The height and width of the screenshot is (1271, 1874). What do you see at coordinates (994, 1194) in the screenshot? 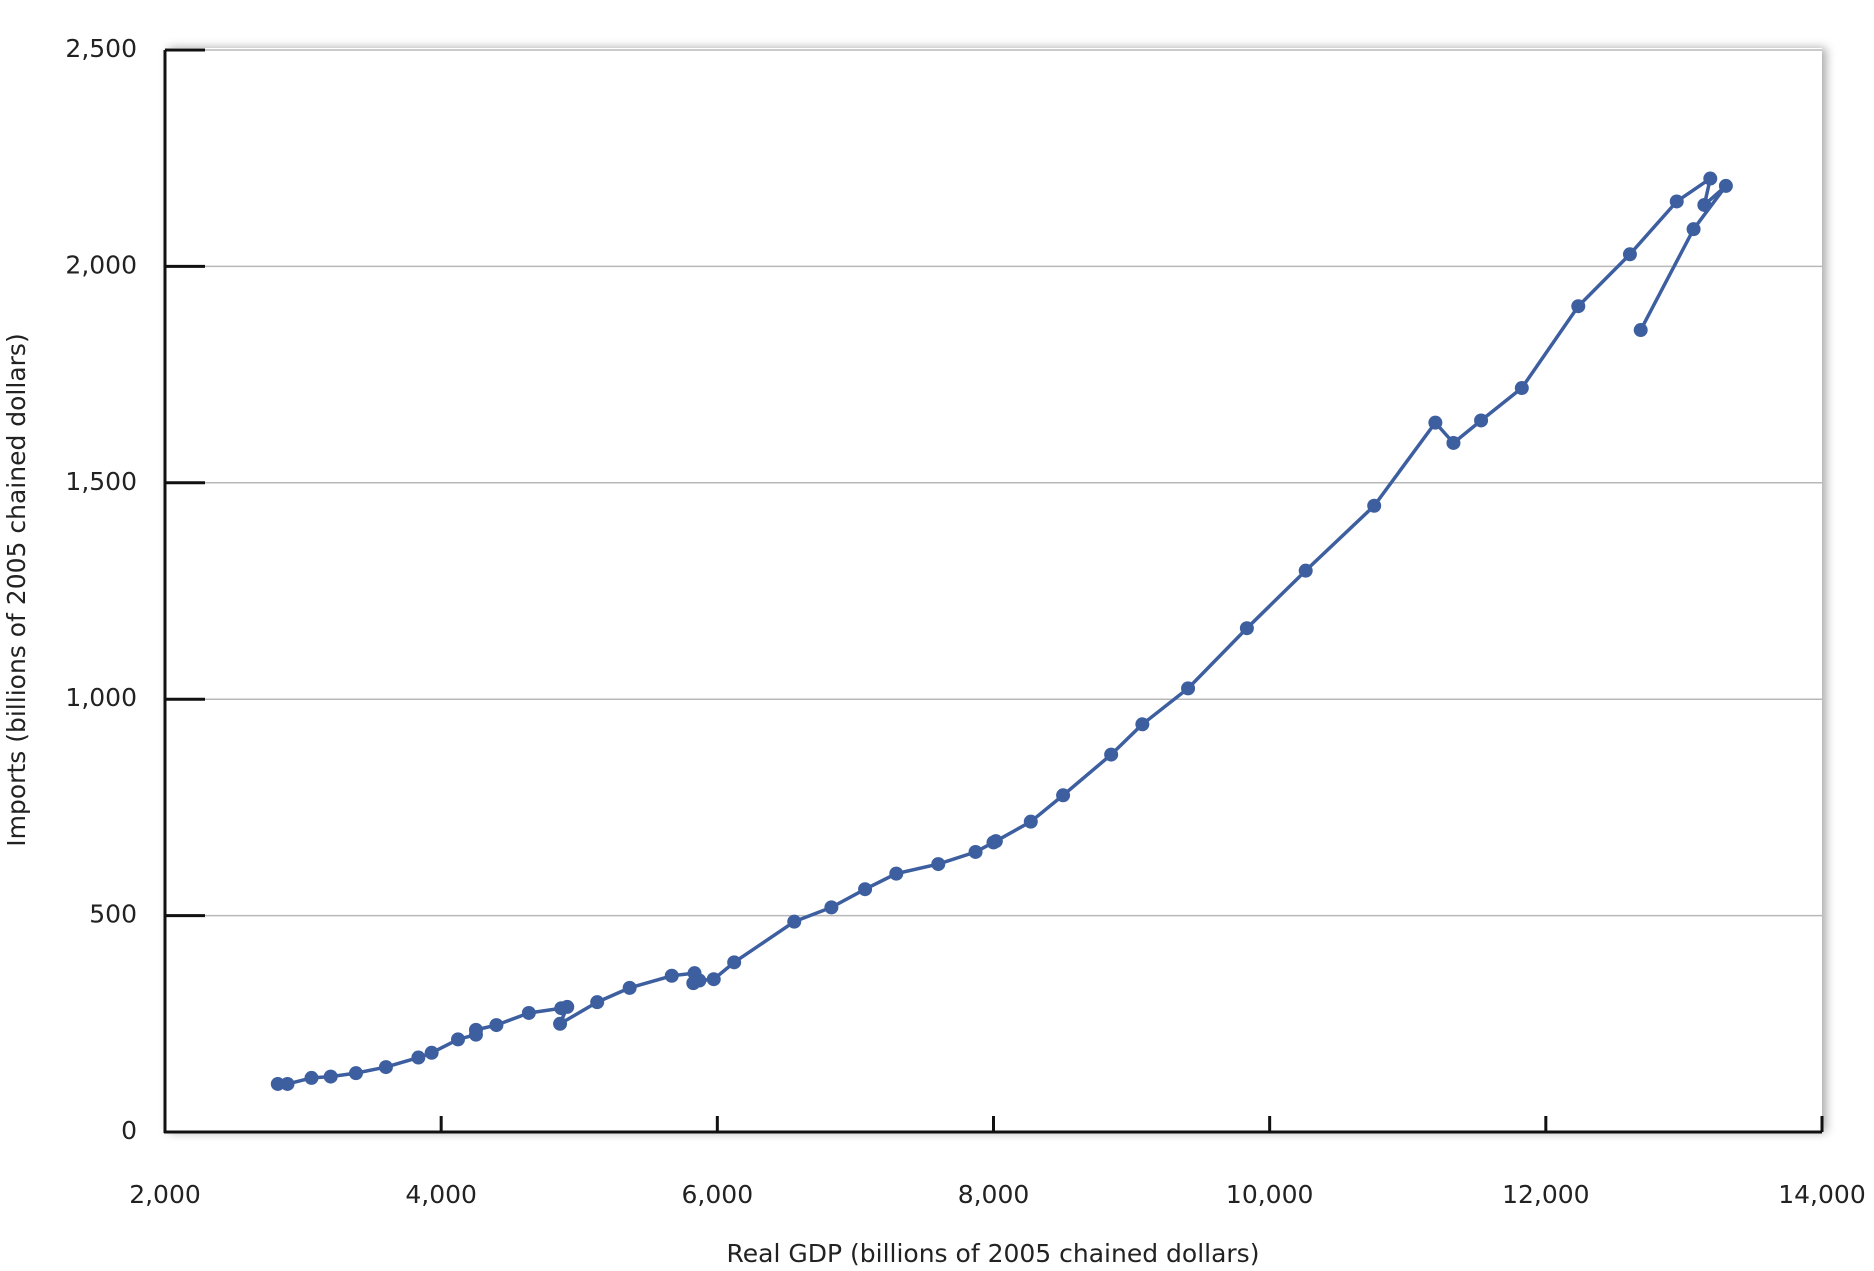
I see `x-tick-label: 8,000` at bounding box center [994, 1194].